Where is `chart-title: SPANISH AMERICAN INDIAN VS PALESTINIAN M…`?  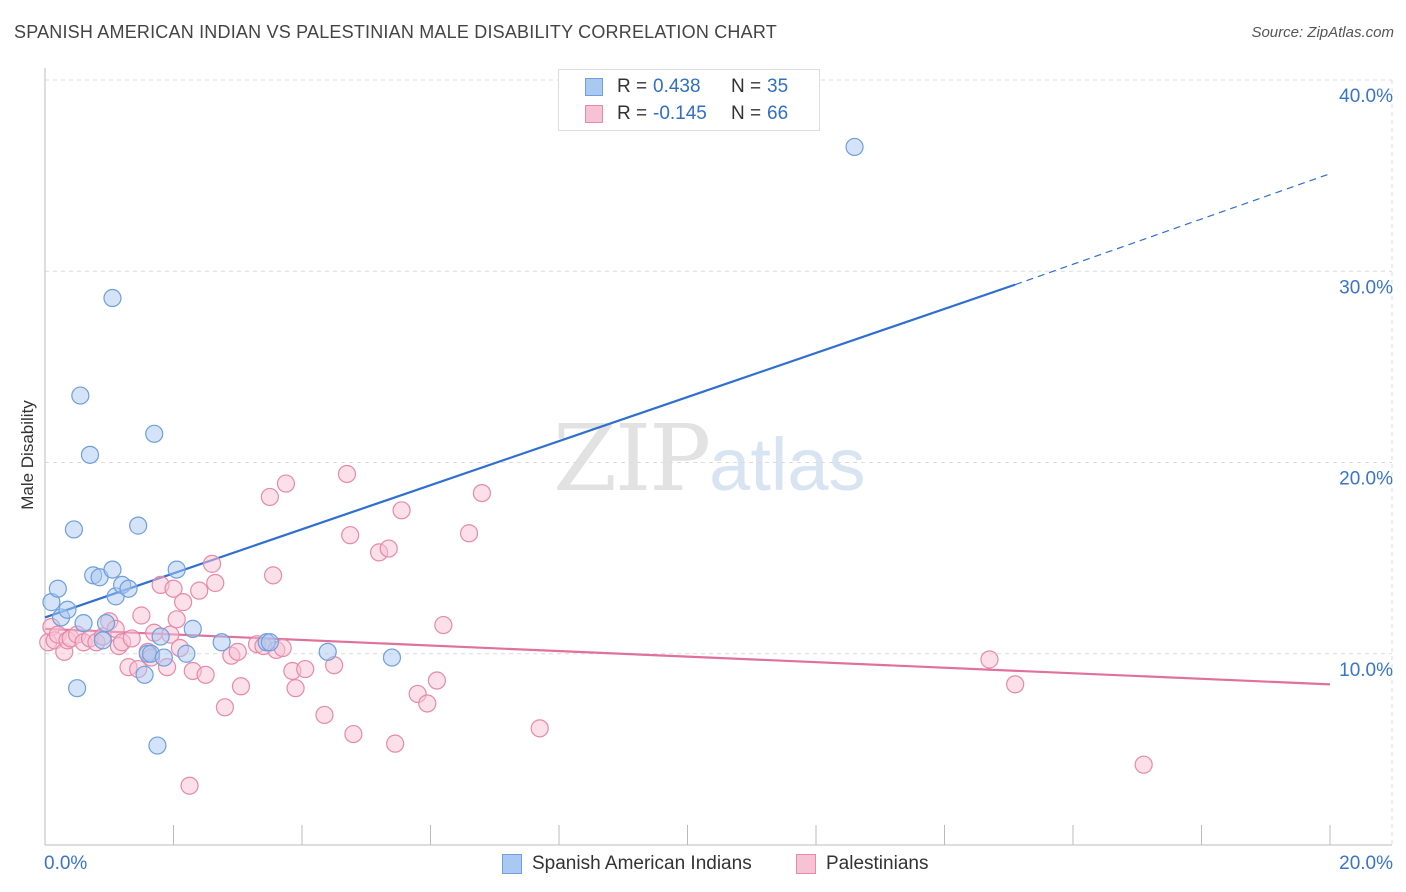 chart-title: SPANISH AMERICAN INDIAN VS PALESTINIAN M… is located at coordinates (395, 32).